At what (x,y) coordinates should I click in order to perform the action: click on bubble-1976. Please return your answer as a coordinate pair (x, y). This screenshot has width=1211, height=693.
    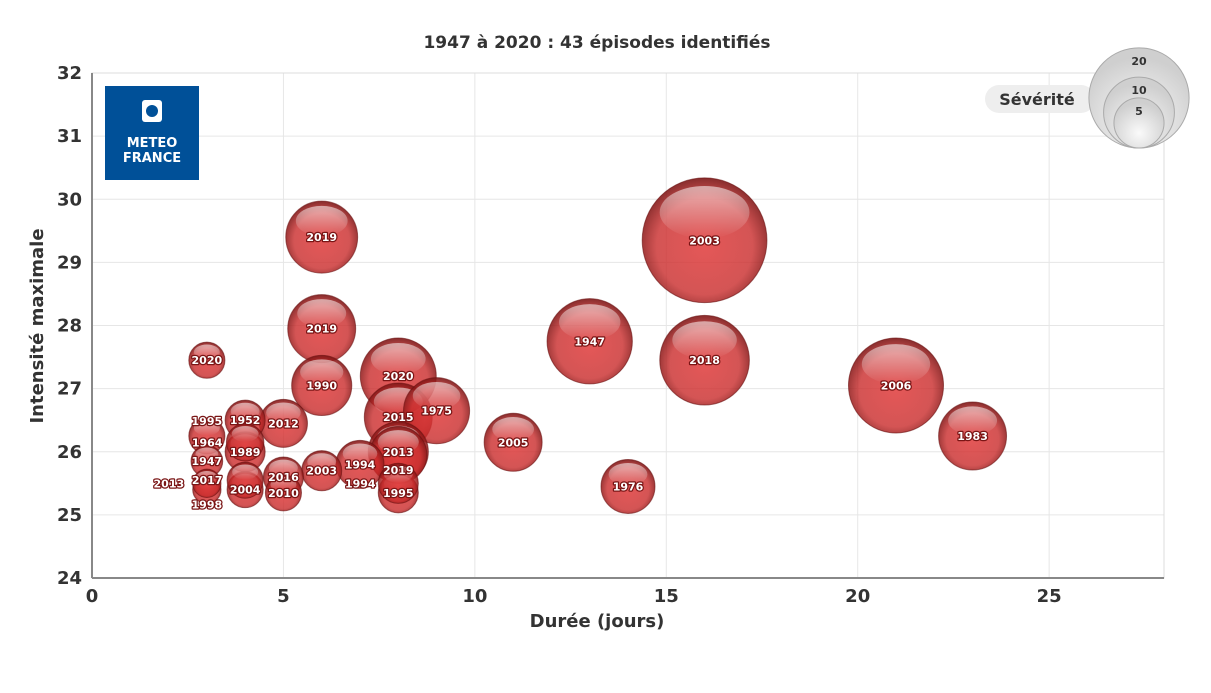
    Looking at the image, I should click on (628, 486).